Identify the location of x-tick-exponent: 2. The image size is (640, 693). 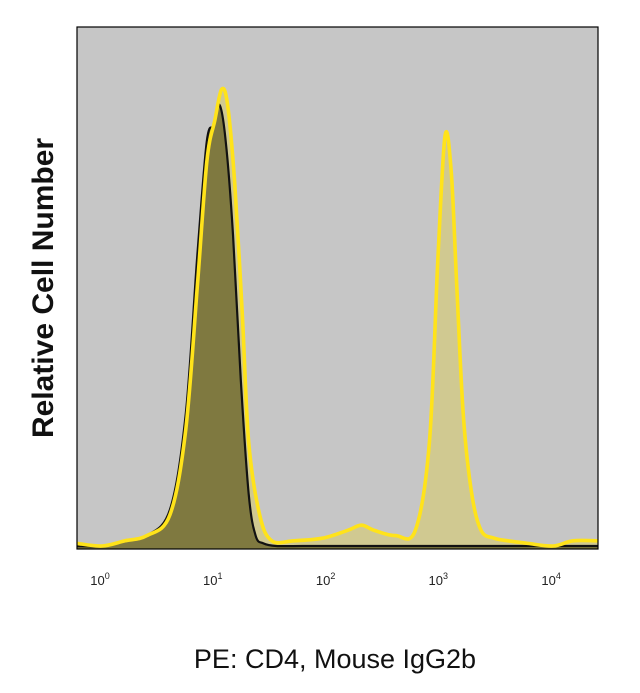
(332, 576).